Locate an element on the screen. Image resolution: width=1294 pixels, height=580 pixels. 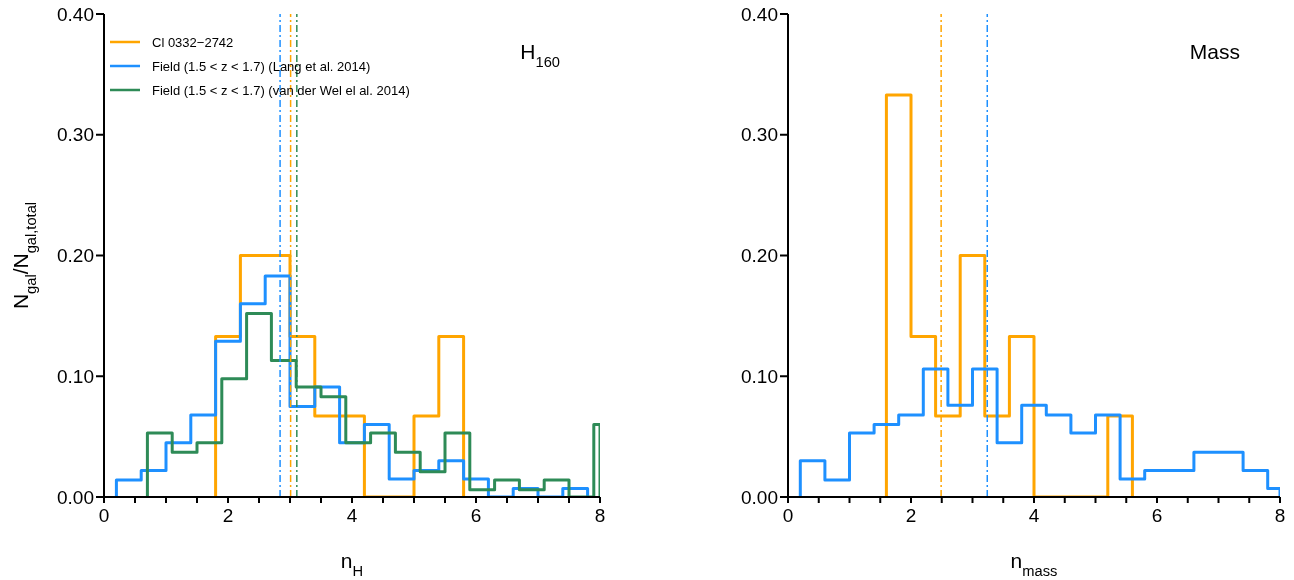
annotation: H$_{160}$ is located at coordinates (540, 55).